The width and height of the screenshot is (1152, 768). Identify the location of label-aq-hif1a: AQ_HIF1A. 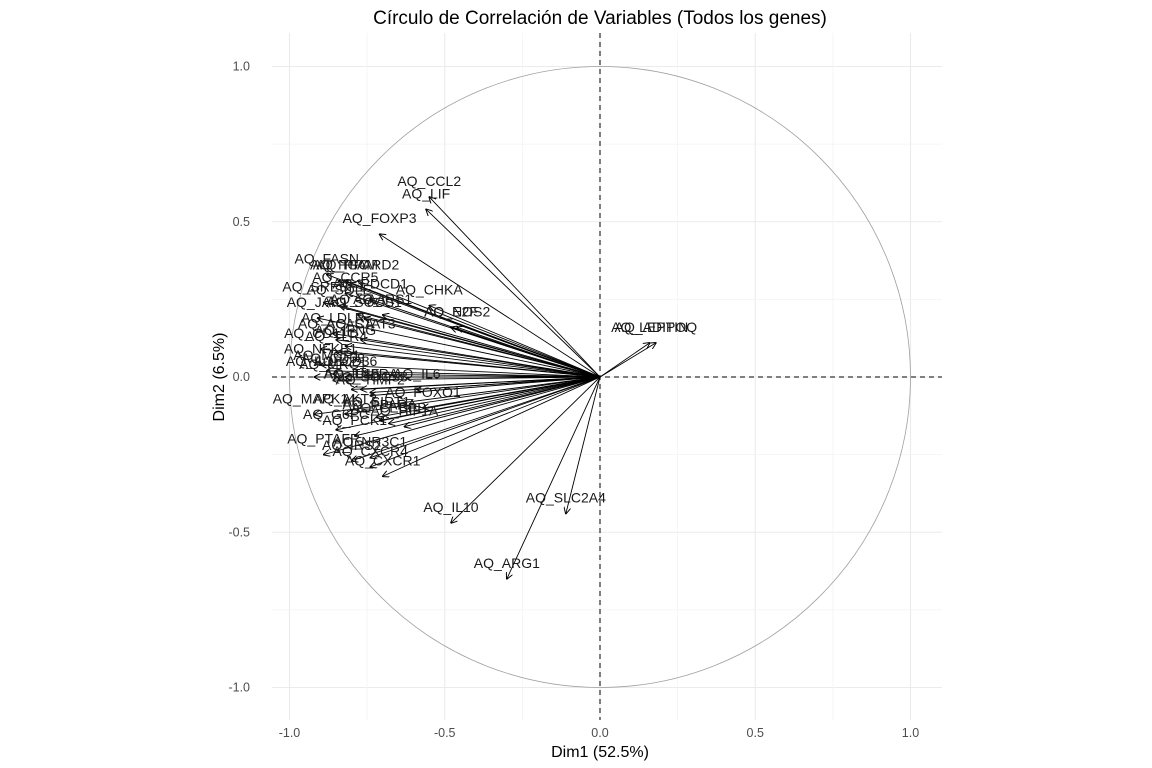
(405, 411).